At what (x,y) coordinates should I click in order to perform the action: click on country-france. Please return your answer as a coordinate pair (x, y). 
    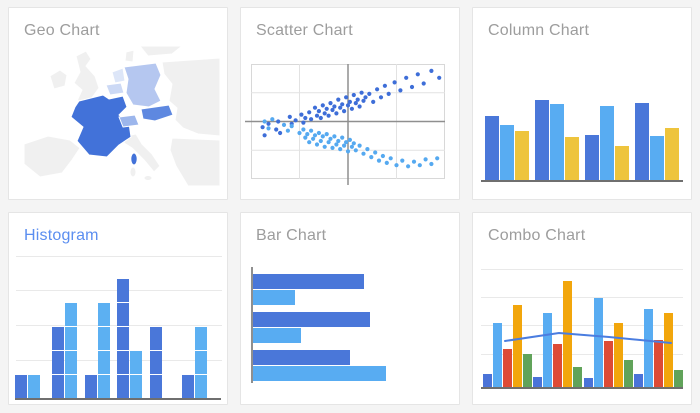
    Looking at the image, I should click on (101, 126).